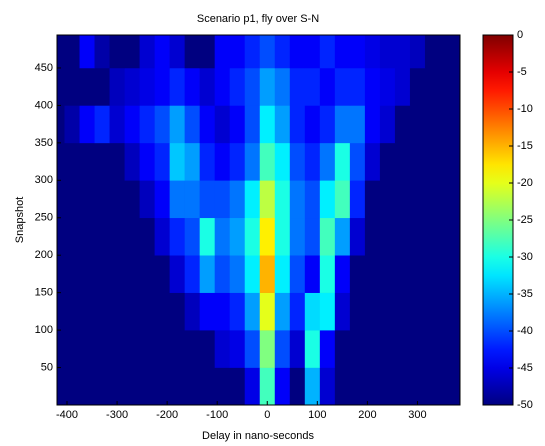 Image resolution: width=545 pixels, height=446 pixels. What do you see at coordinates (167, 415) in the screenshot?
I see `x-tick-label: -200` at bounding box center [167, 415].